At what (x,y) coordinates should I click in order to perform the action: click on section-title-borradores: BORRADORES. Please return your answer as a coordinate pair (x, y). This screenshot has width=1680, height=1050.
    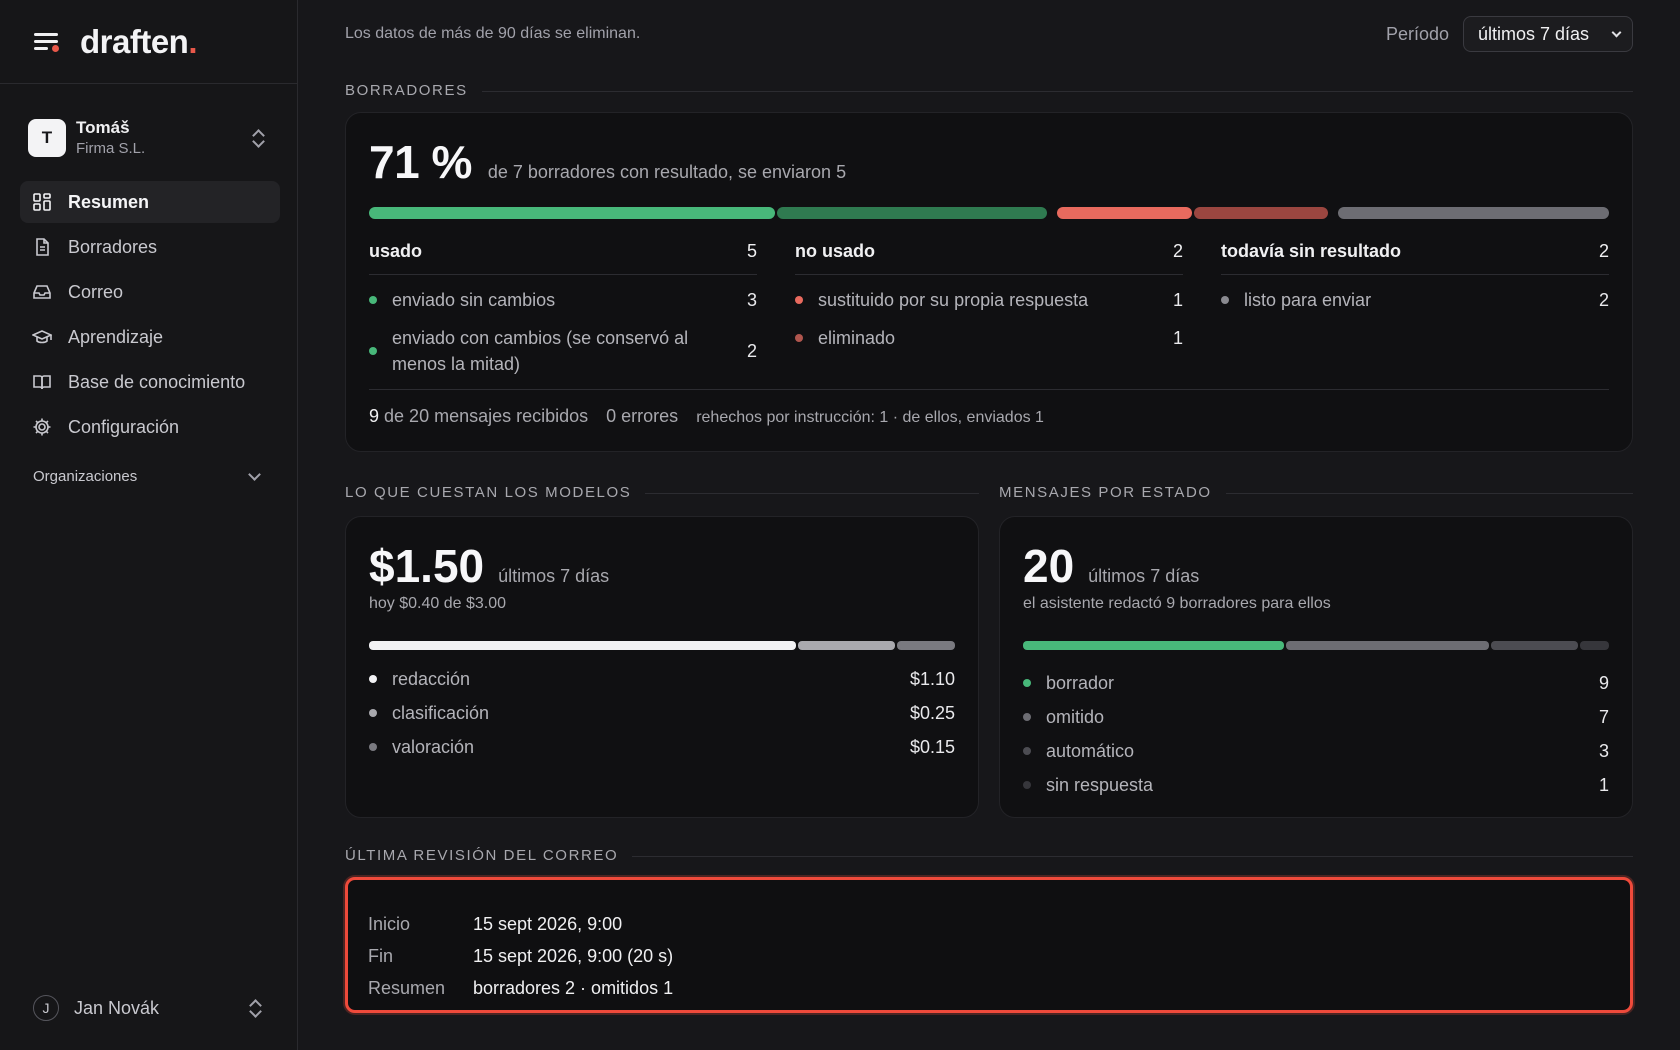
    Looking at the image, I should click on (989, 90).